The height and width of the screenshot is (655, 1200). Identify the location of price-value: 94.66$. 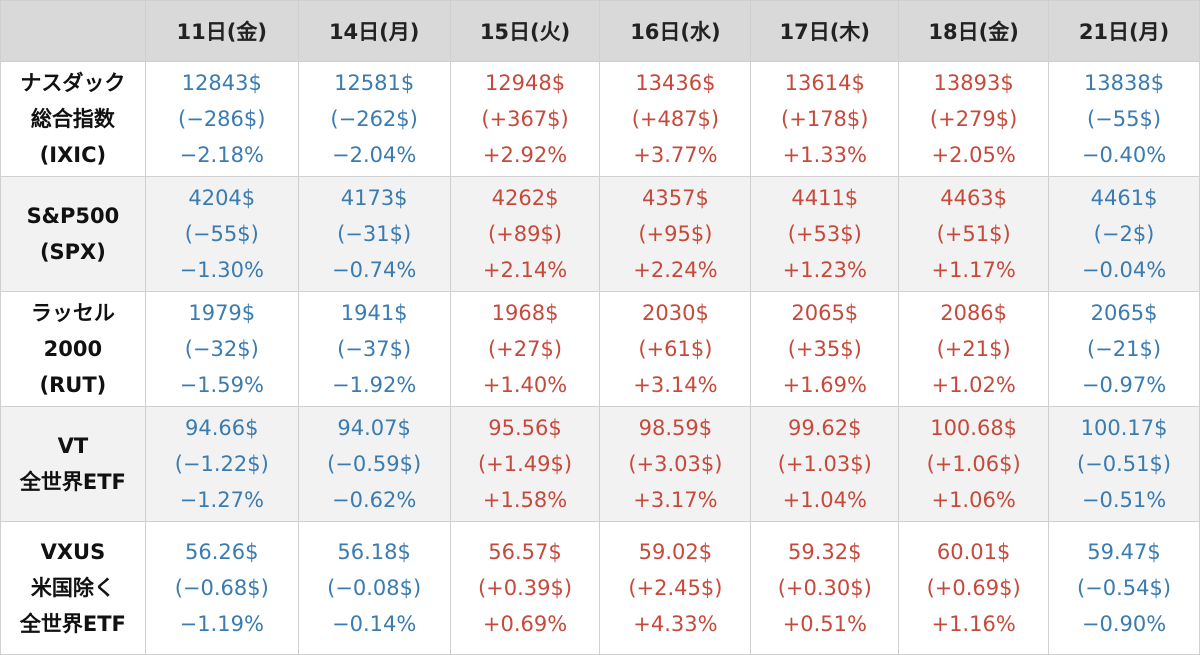
(222, 428).